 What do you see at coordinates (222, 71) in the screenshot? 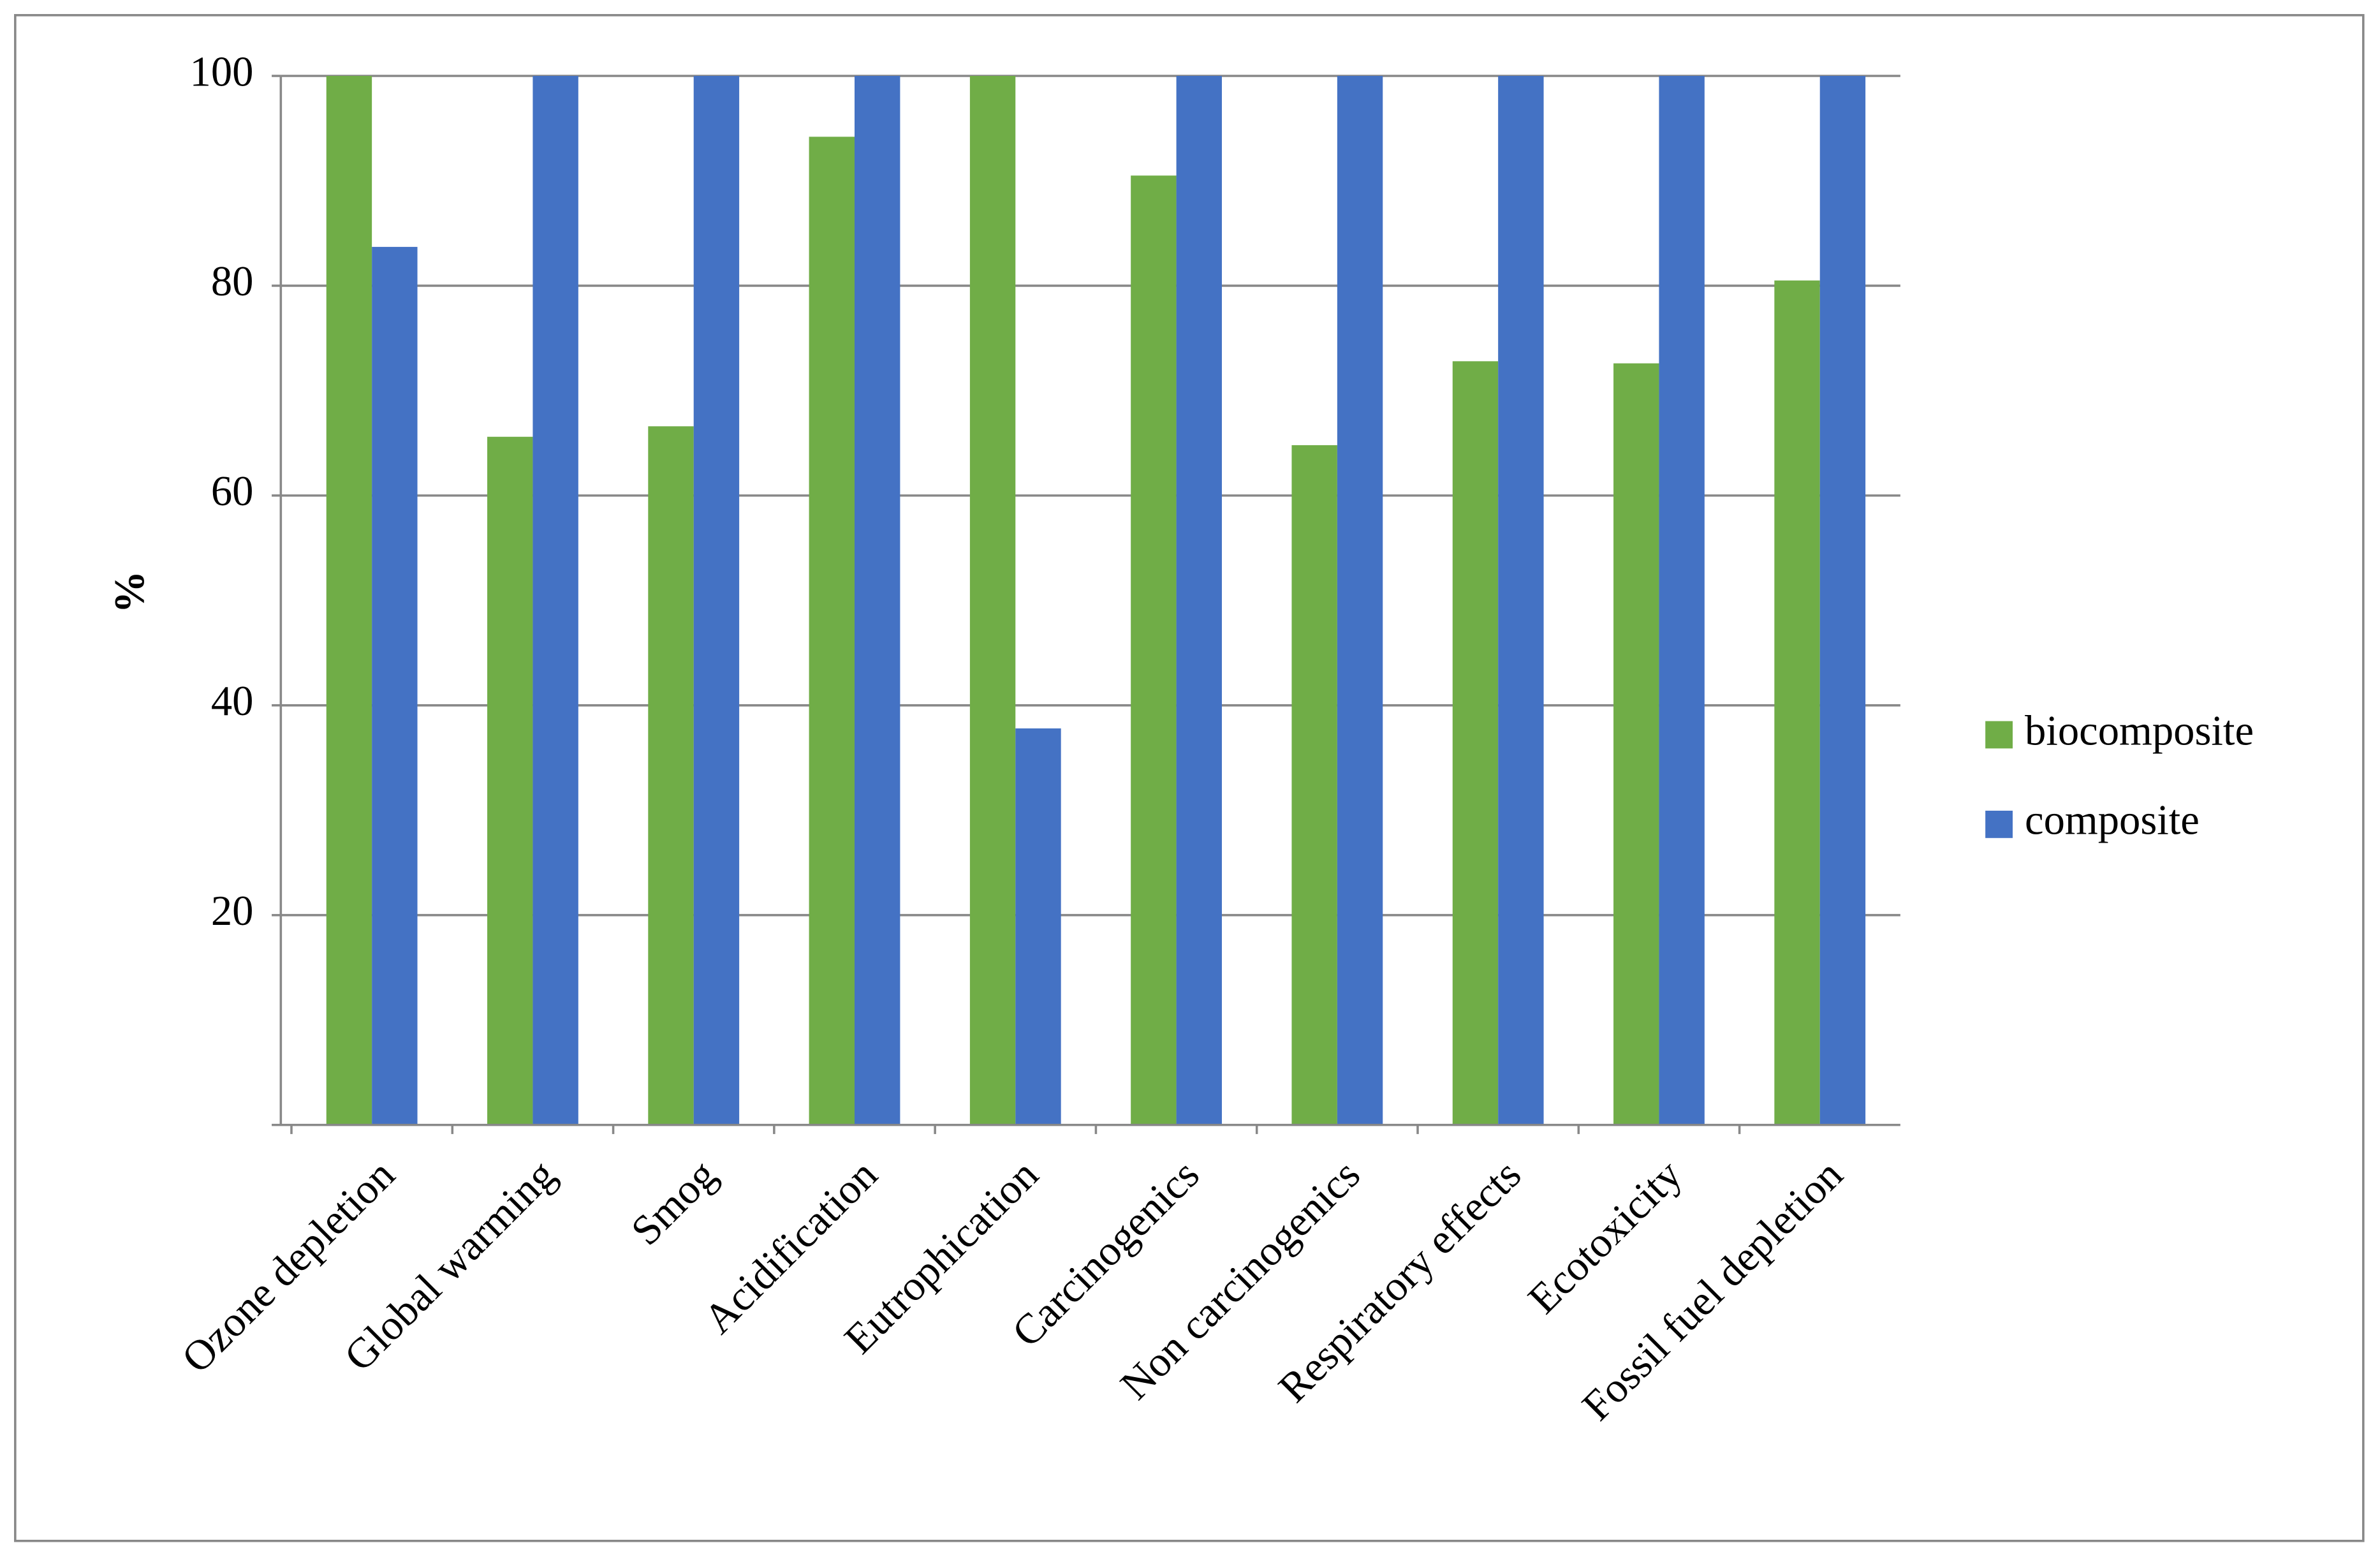
I see `y-tick-label: 100` at bounding box center [222, 71].